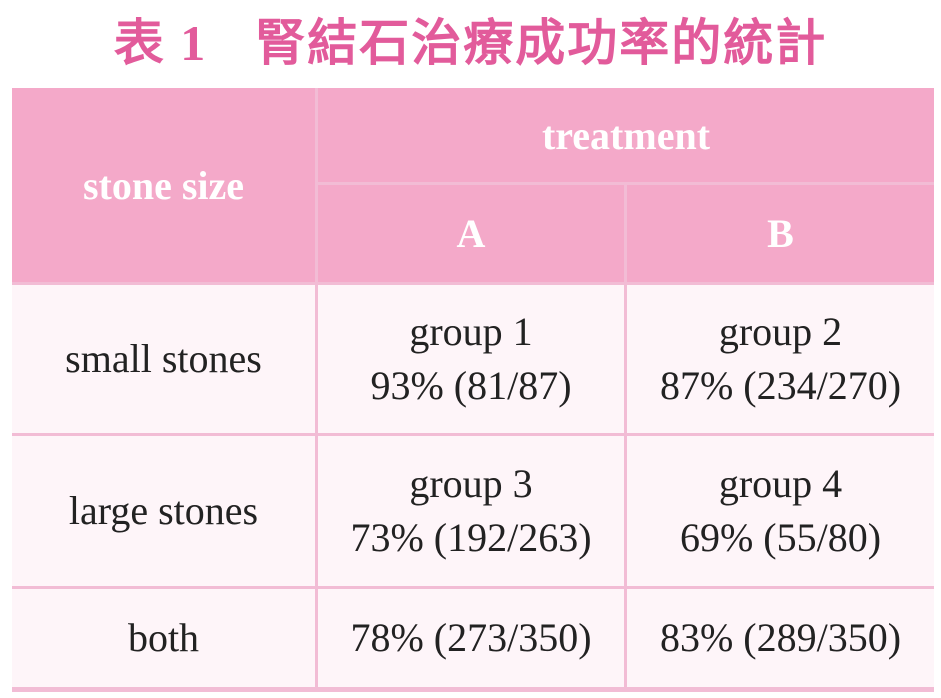 This screenshot has width=941, height=698. I want to click on row-label: both, so click(163, 637).